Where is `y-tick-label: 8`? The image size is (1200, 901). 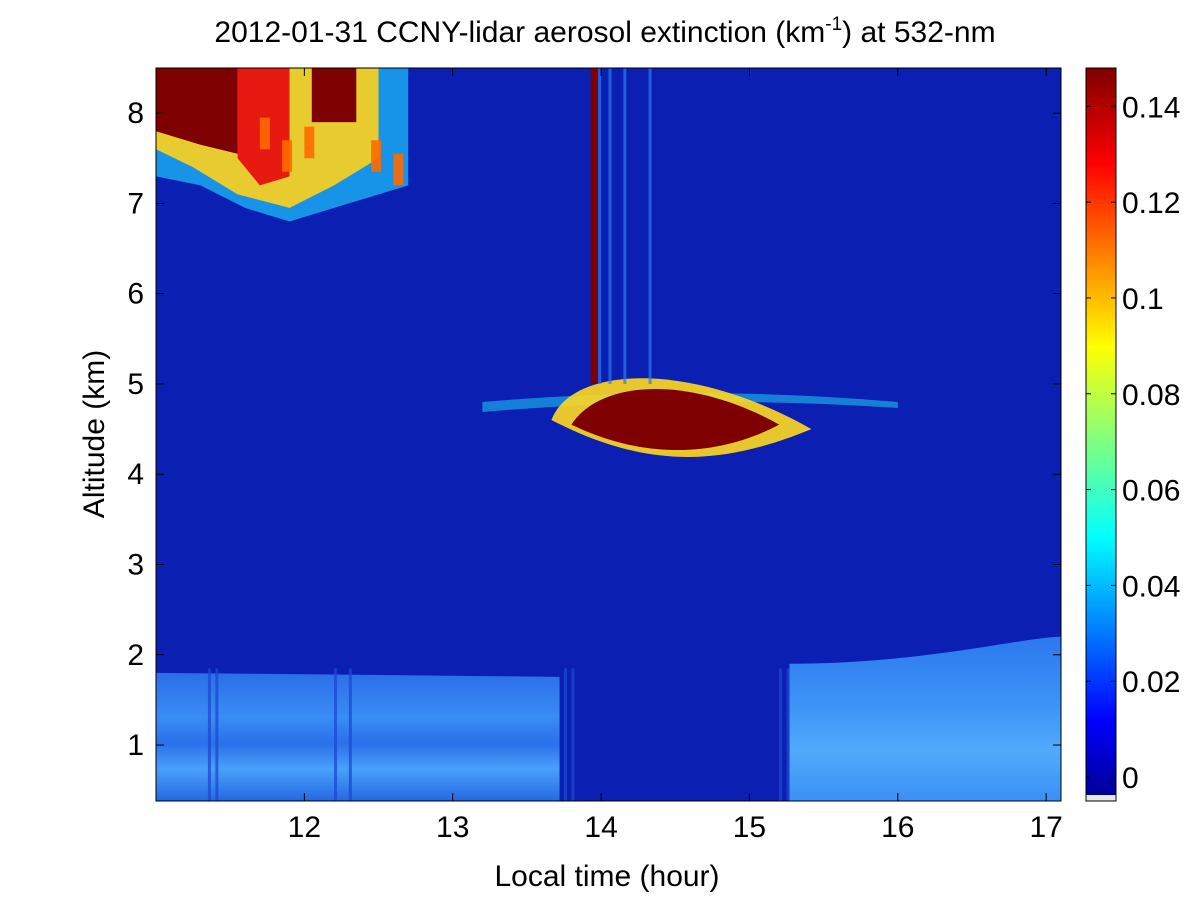
y-tick-label: 8 is located at coordinates (135, 113).